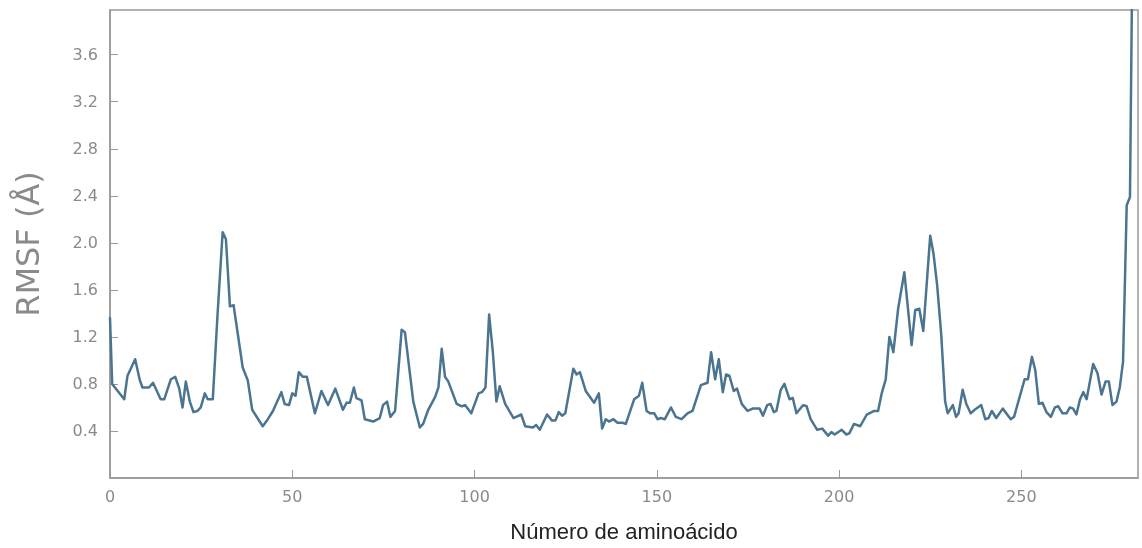  I want to click on x-tick-label: 100, so click(474, 496).